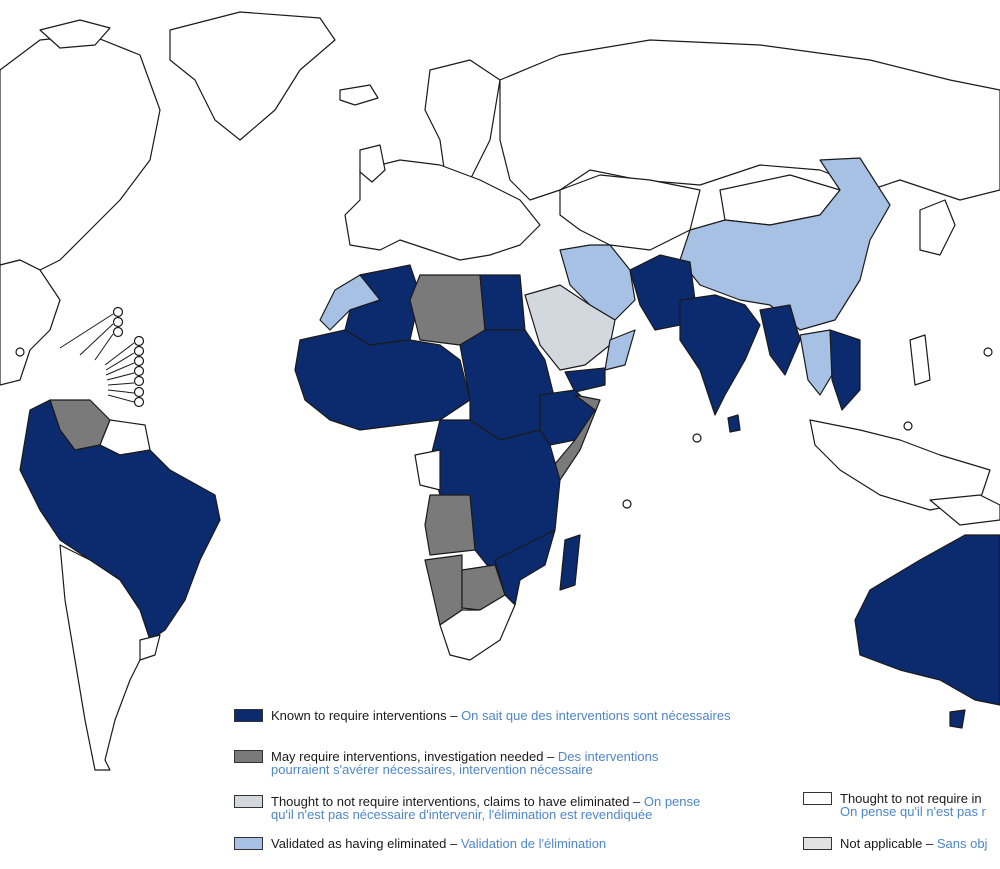 Image resolution: width=1000 pixels, height=869 pixels. I want to click on region-libya, so click(447, 310).